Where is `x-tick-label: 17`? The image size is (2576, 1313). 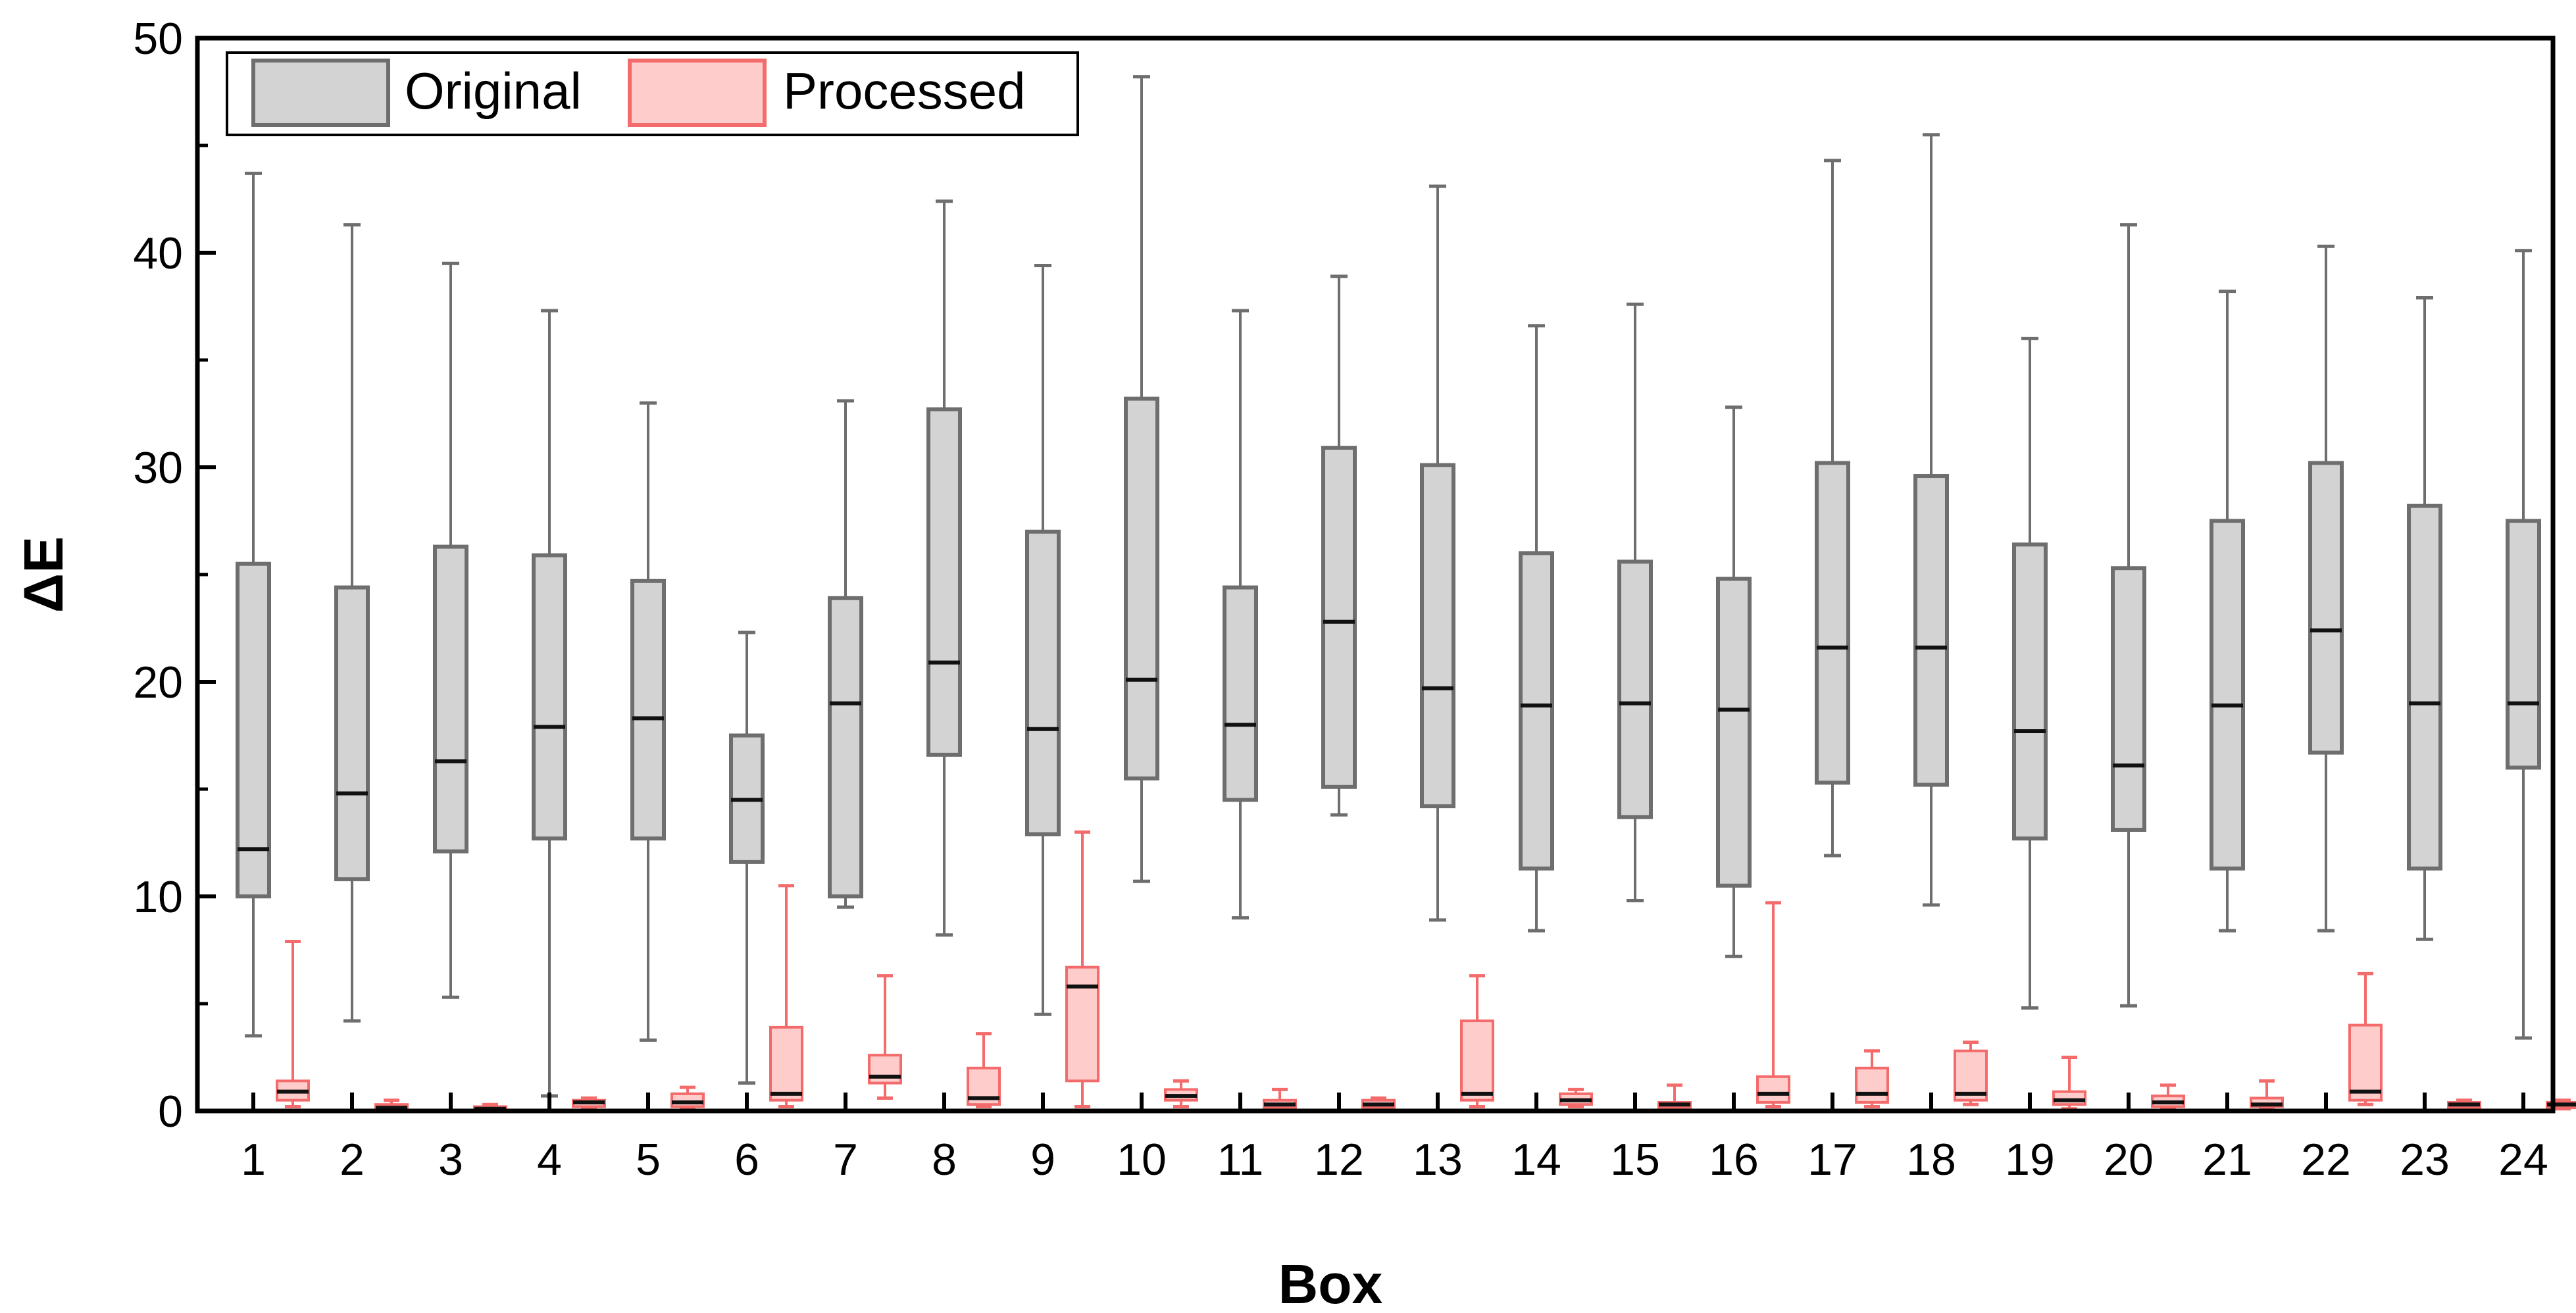 x-tick-label: 17 is located at coordinates (1832, 1160).